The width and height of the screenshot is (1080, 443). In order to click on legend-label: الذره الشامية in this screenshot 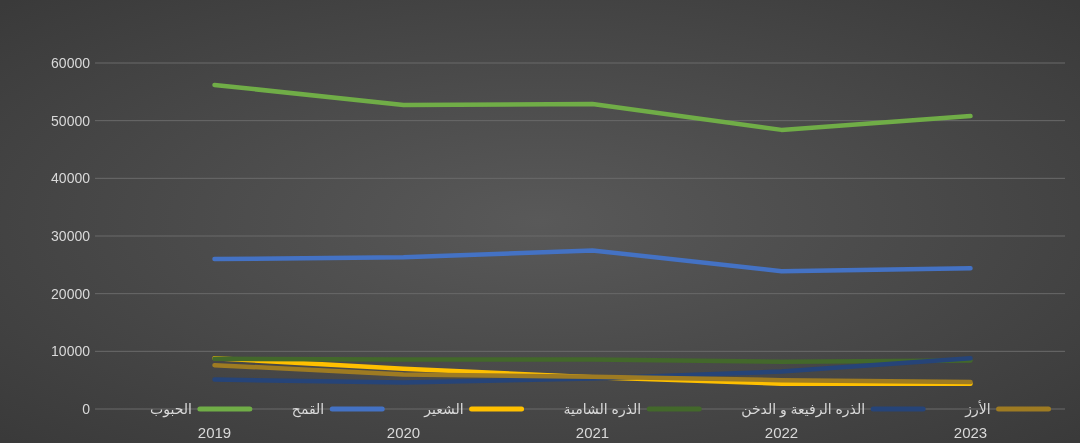, I will do `click(602, 409)`.